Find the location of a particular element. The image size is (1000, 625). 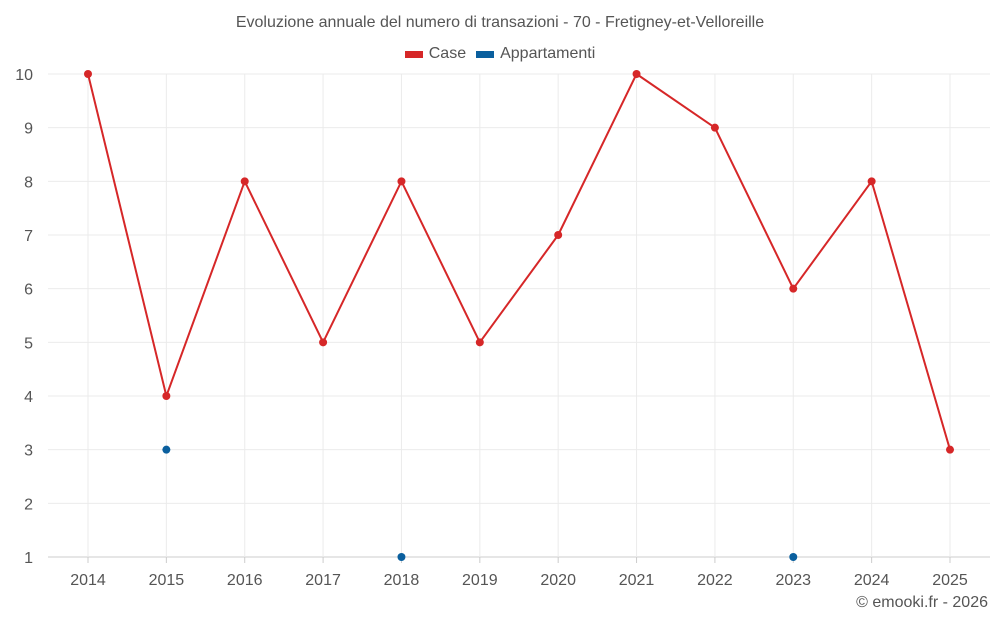

y-tick-label-8: 8 is located at coordinates (28, 182).